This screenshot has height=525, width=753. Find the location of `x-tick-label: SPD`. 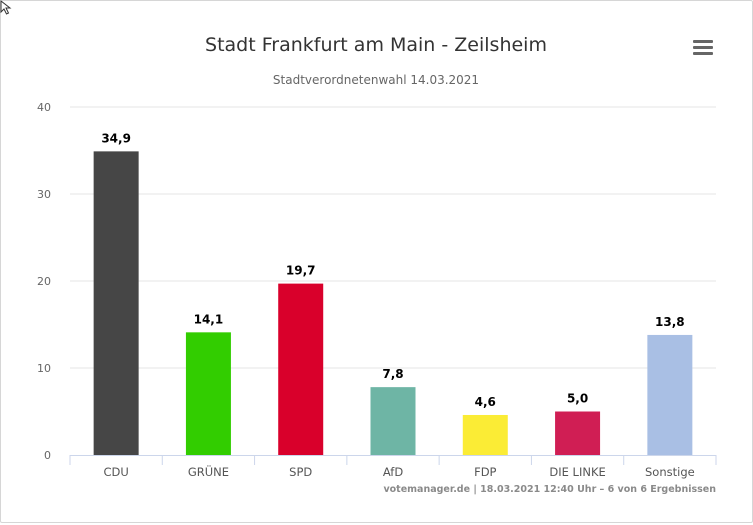

x-tick-label: SPD is located at coordinates (300, 472).